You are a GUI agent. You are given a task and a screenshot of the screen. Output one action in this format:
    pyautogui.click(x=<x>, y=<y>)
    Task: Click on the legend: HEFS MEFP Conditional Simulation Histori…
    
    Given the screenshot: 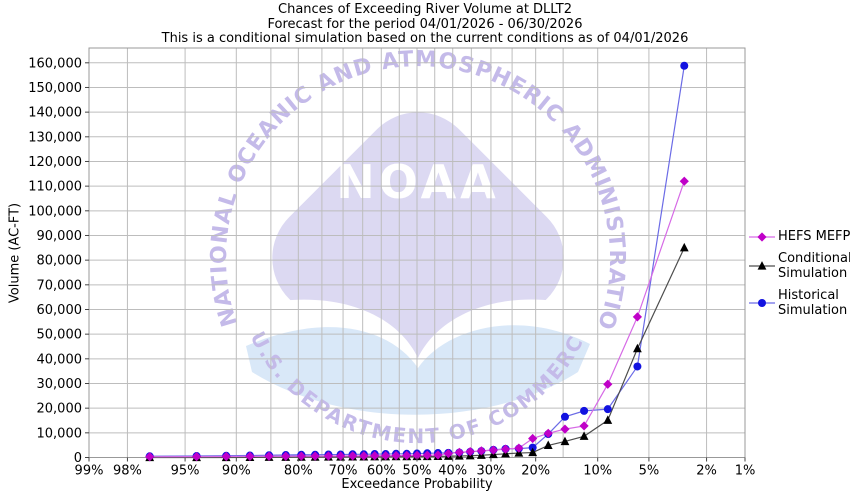 What is the action you would take?
    pyautogui.click(x=799, y=273)
    